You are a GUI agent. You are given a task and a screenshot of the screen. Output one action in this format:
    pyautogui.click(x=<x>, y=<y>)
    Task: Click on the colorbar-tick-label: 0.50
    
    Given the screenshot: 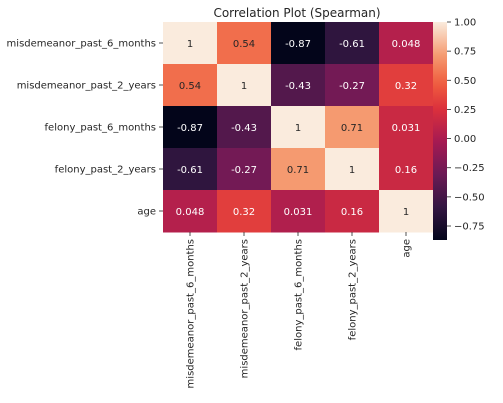 What is the action you would take?
    pyautogui.click(x=465, y=81)
    